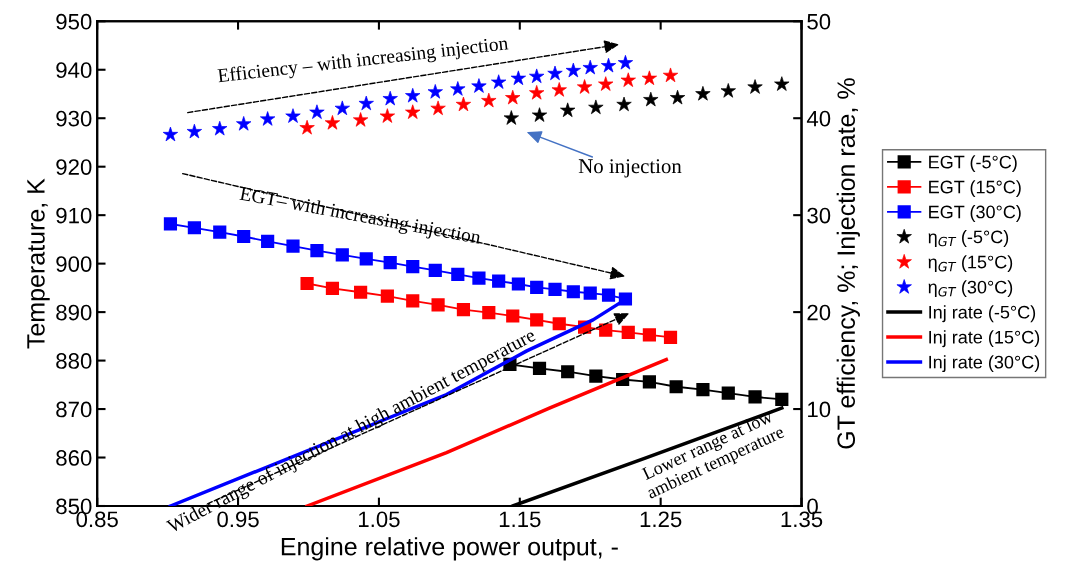 This screenshot has height=575, width=1092. Describe the element at coordinates (520, 519) in the screenshot. I see `x-tick-label: 1.15` at that location.